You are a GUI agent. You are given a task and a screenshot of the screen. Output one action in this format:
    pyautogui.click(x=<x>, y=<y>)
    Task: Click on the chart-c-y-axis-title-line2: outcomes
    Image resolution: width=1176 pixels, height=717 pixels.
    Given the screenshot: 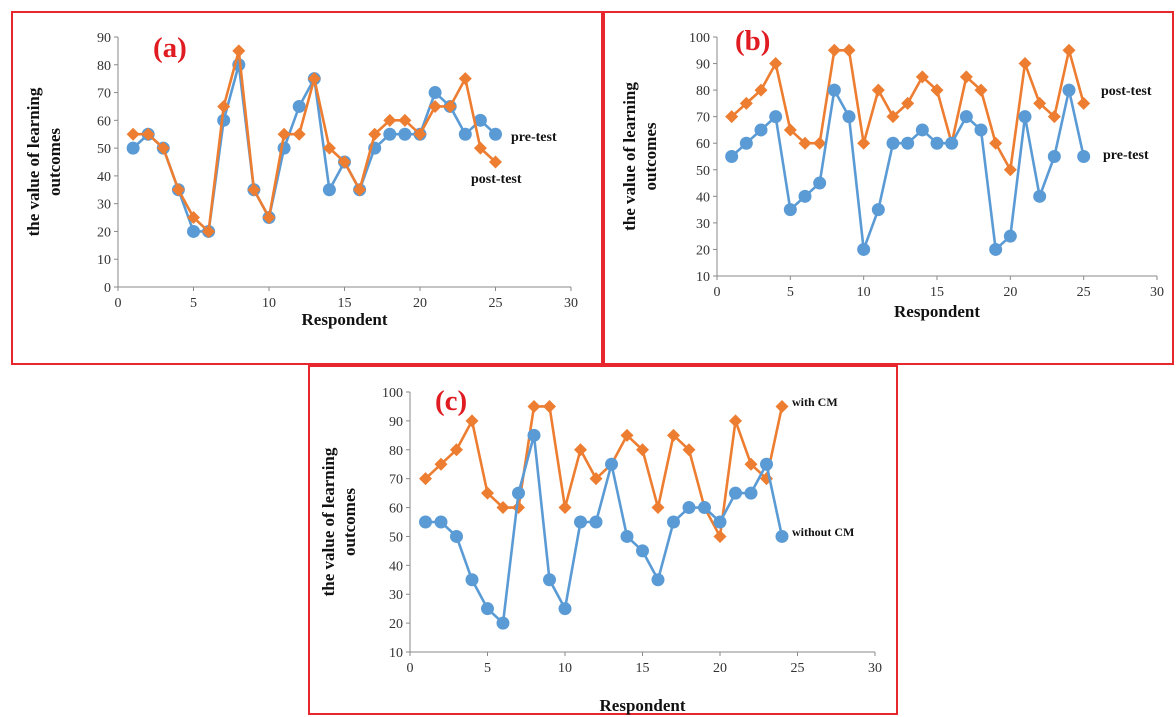 What is the action you would take?
    pyautogui.click(x=349, y=522)
    